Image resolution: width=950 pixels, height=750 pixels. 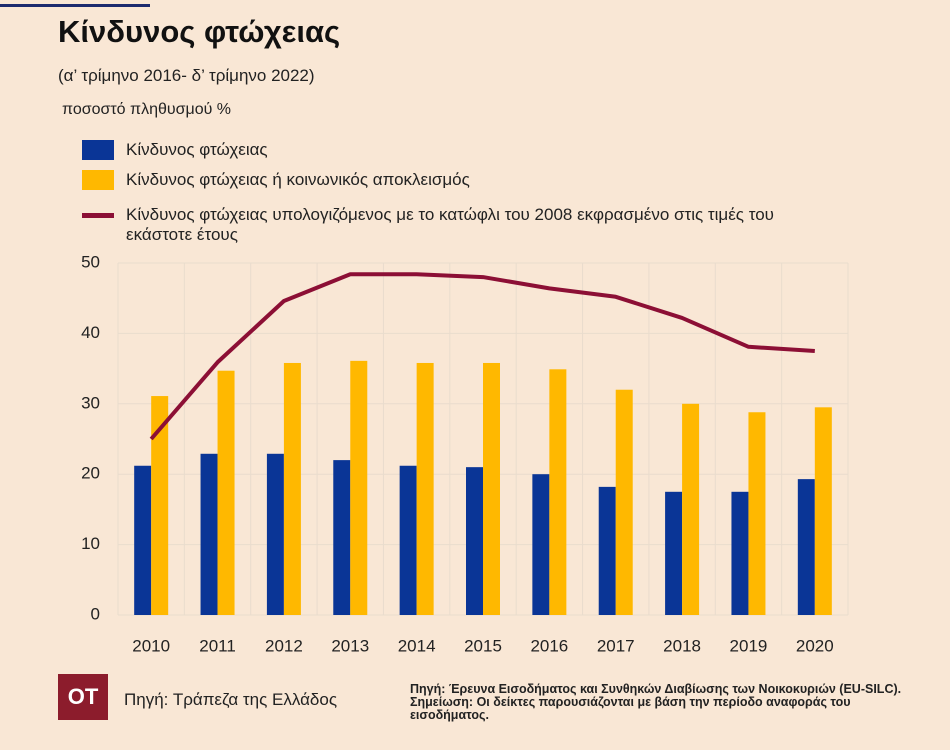 I want to click on x-tick-label: 2016, so click(x=549, y=645).